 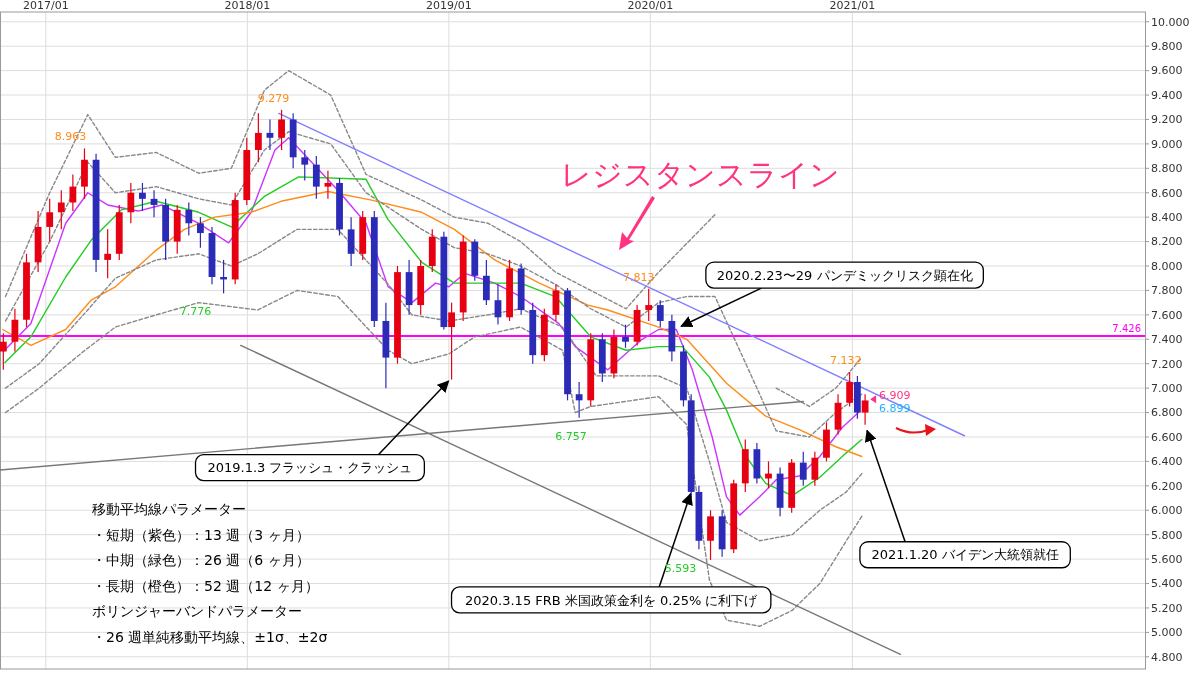 What do you see at coordinates (895, 409) in the screenshot?
I see `annotation: 6.899` at bounding box center [895, 409].